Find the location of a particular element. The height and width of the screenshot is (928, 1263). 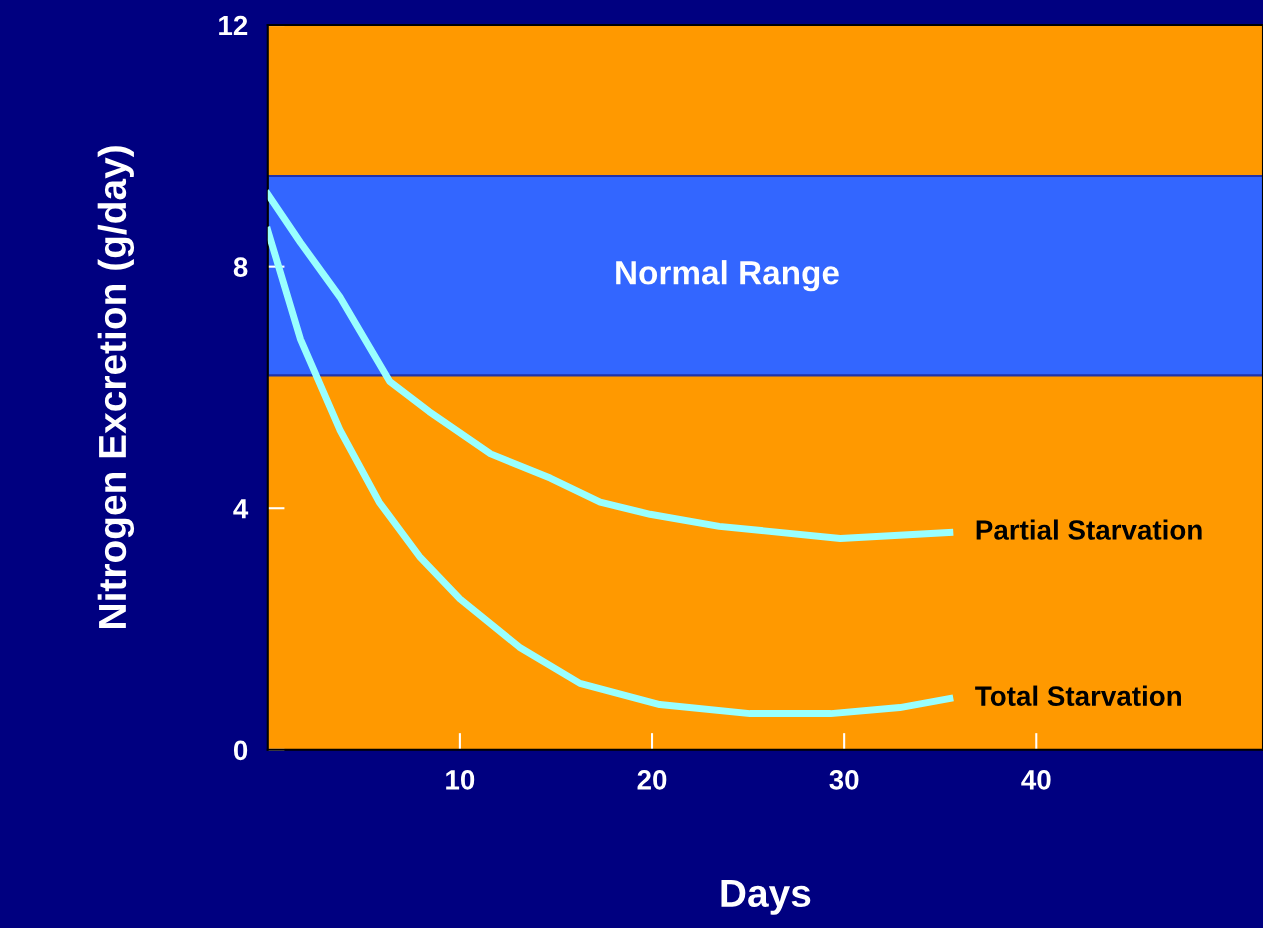

y-tick-label: 0 is located at coordinates (240, 750).